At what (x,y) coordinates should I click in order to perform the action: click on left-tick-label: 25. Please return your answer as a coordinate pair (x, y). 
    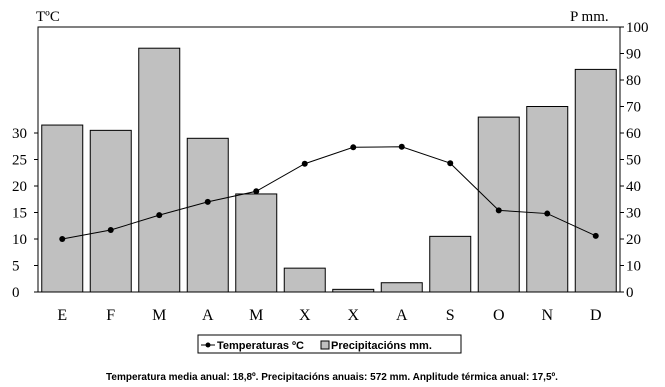
    Looking at the image, I should click on (19, 161).